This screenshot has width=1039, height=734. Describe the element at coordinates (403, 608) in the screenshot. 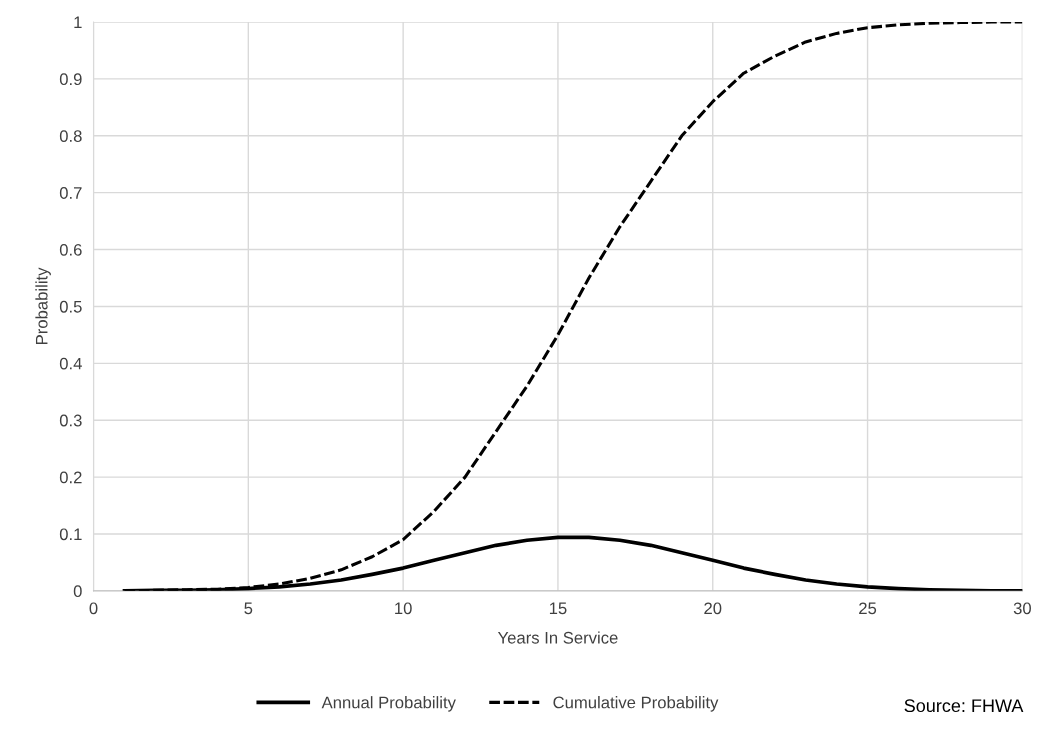

I see `x-tick-label: 10` at that location.